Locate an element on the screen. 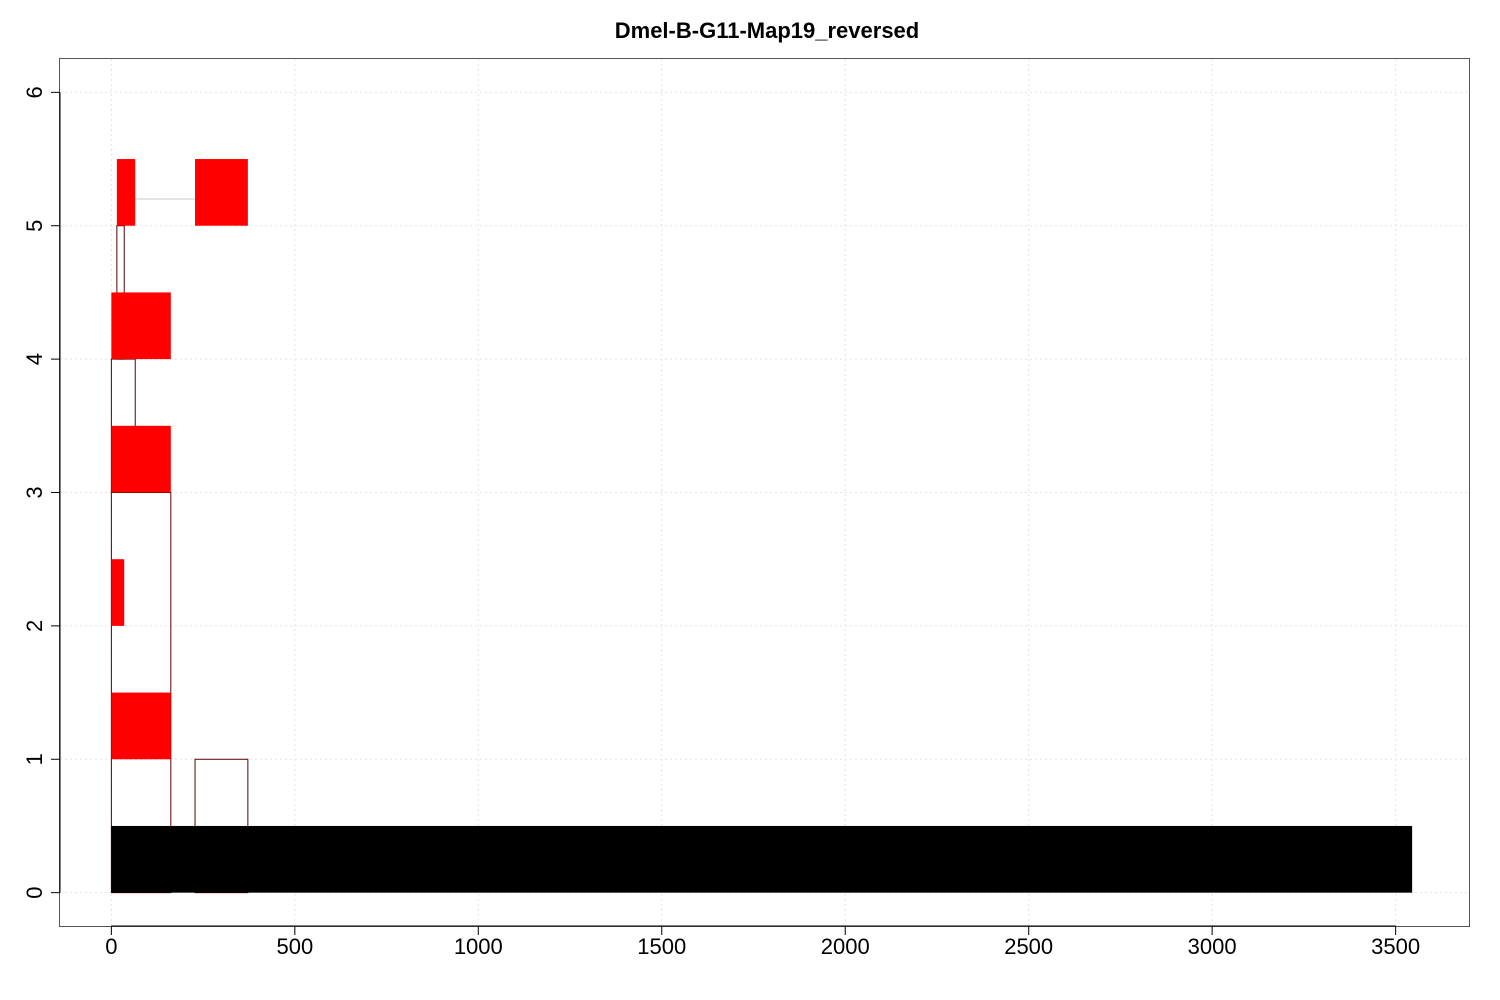  y-tick-label-6: 6 is located at coordinates (34, 92).